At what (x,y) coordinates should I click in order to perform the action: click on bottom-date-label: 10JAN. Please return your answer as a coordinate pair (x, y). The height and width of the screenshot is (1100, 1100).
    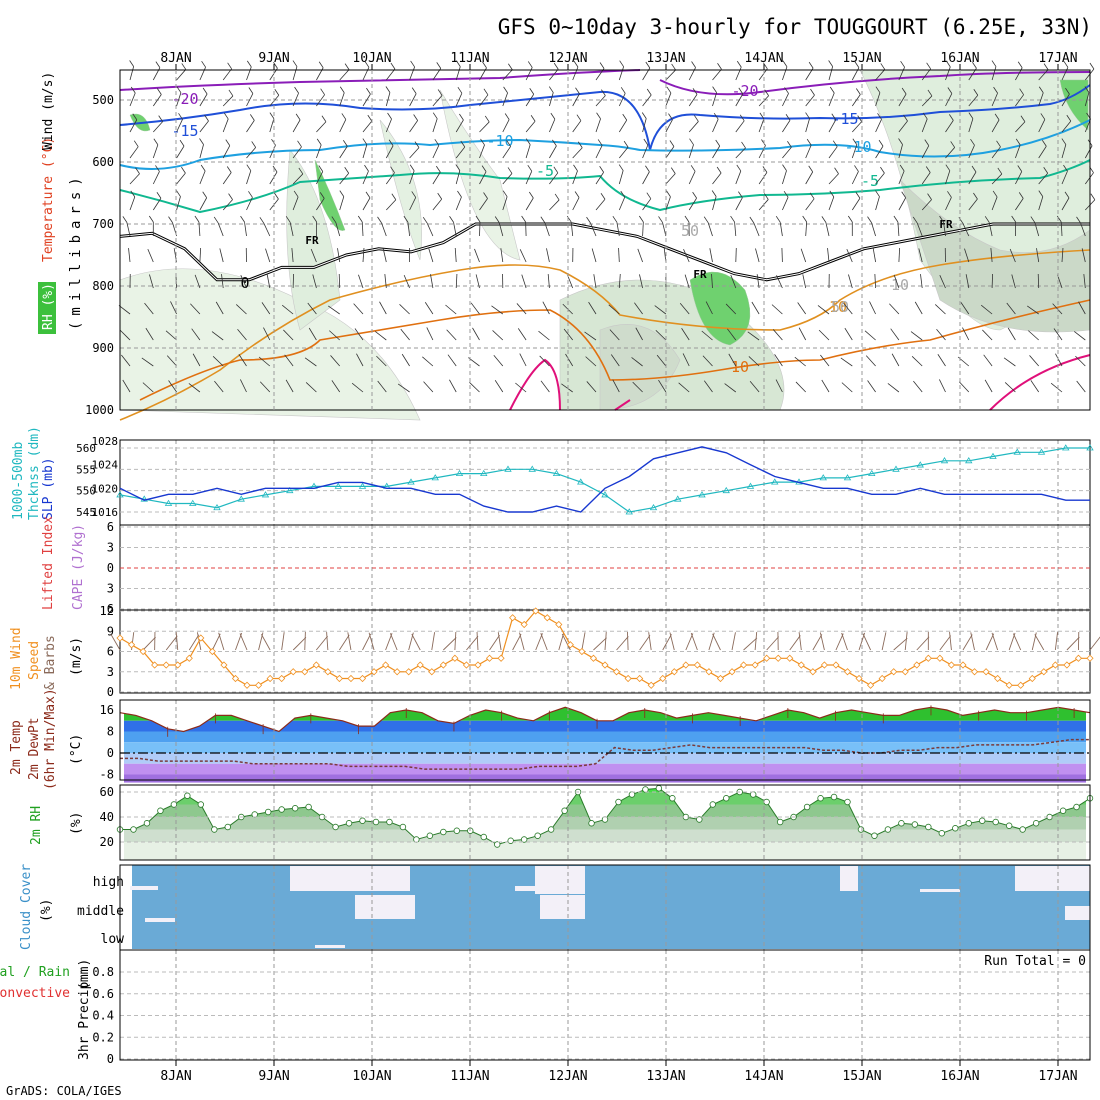
    Looking at the image, I should click on (371, 1076).